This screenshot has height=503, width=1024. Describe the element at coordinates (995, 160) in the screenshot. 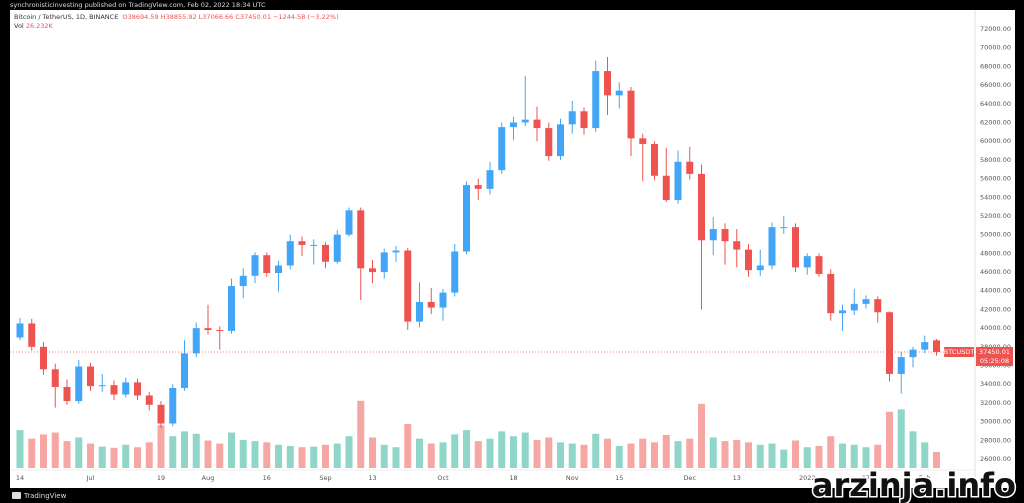

I see `y-tick-label: 58000.00` at that location.